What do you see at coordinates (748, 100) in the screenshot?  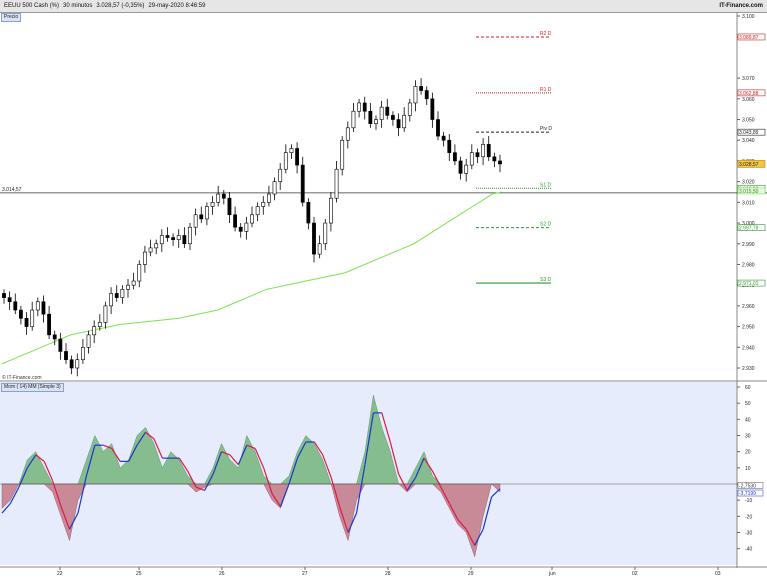 I see `price-tick-label: 3.060` at bounding box center [748, 100].